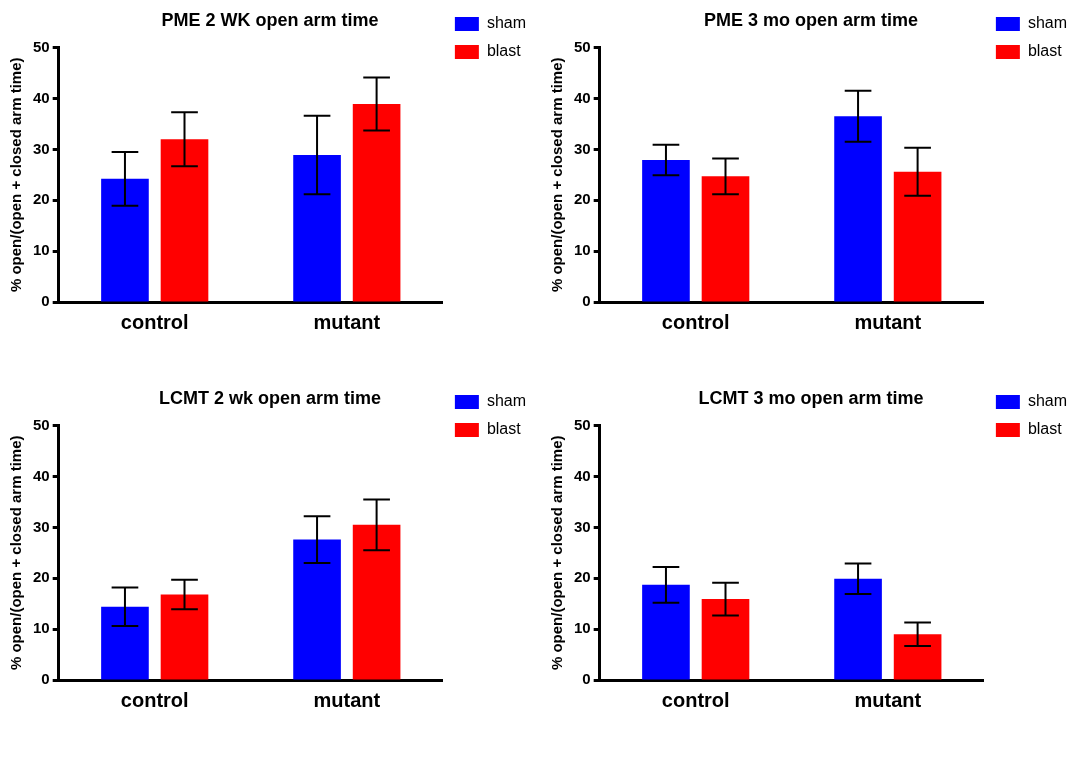  Describe the element at coordinates (270, 397) in the screenshot. I see `chart-title: LCMT 2 wk open arm time` at that location.